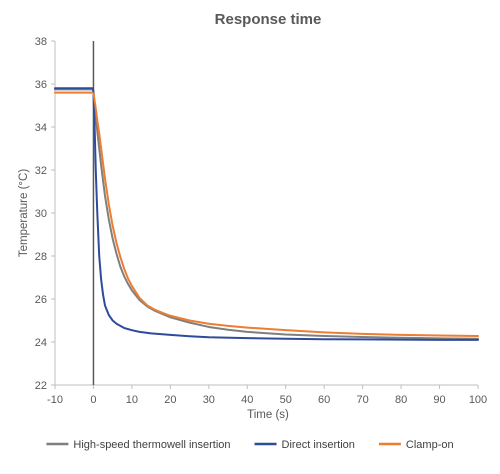 This screenshot has height=474, width=500. What do you see at coordinates (151, 445) in the screenshot?
I see `legend-label: High-speed thermowell insertion` at bounding box center [151, 445].